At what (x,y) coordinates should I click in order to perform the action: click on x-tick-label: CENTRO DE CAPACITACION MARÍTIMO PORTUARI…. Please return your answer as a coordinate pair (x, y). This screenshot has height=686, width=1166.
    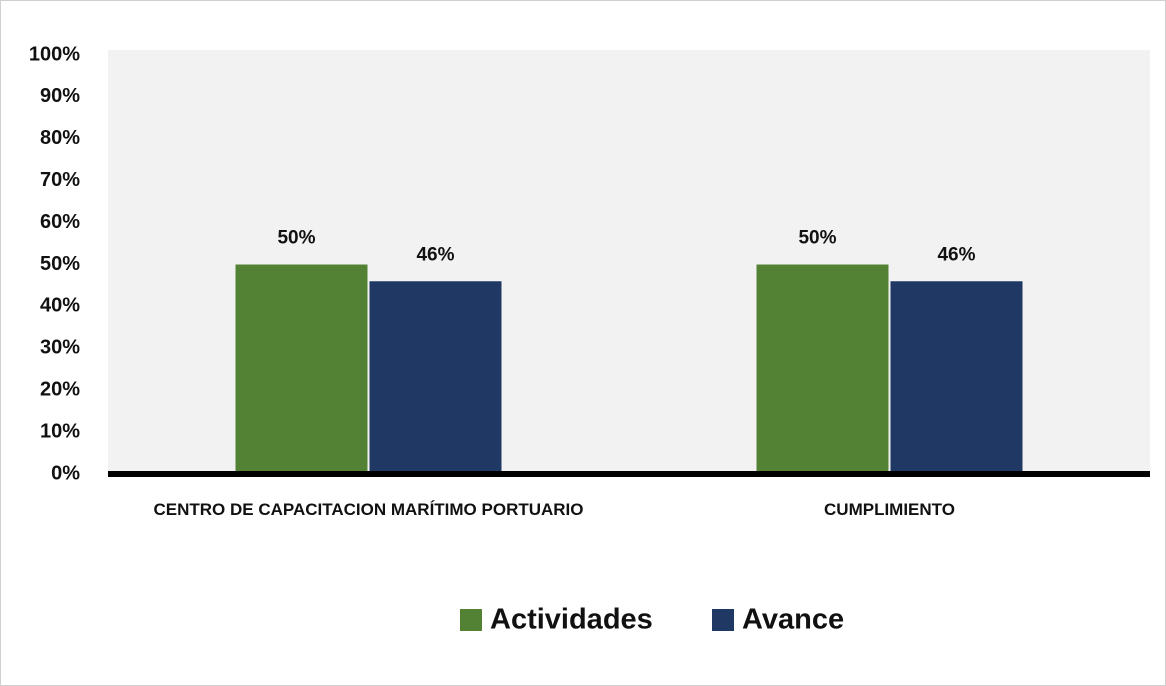
    Looking at the image, I should click on (368, 509).